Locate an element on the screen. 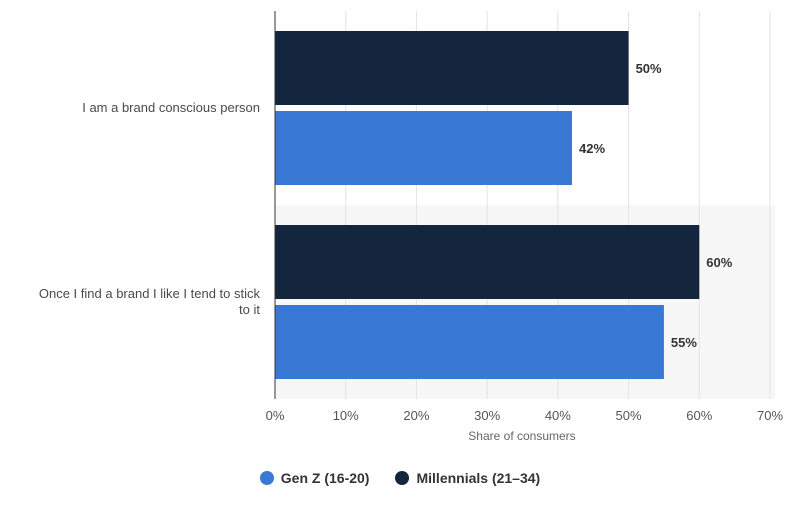 The height and width of the screenshot is (507, 800). legend-item-millennials: Millennials (21–34) is located at coordinates (467, 478).